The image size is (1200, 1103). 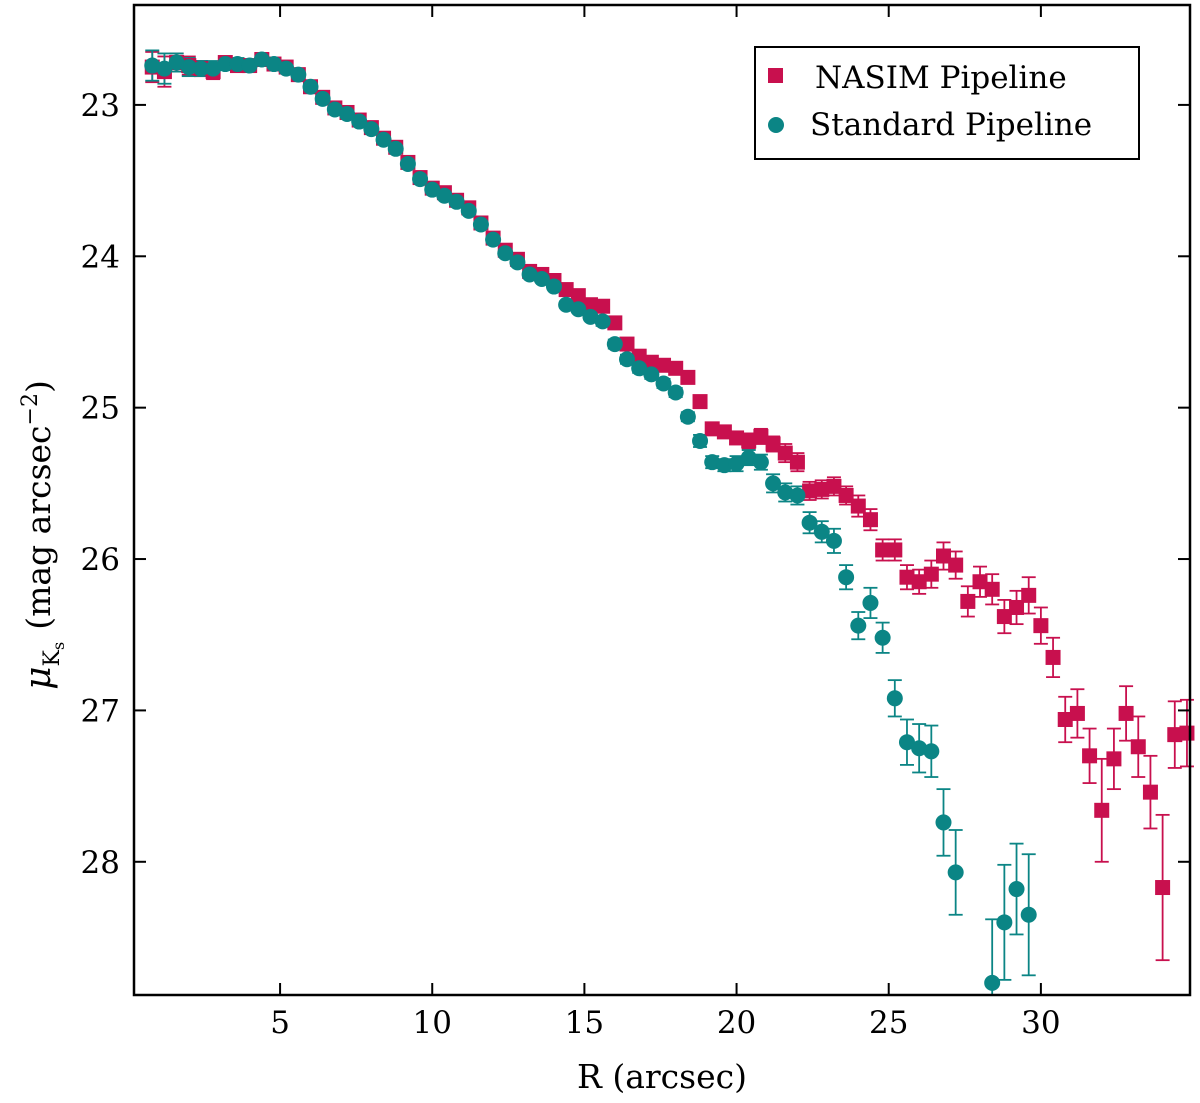 I want to click on y-label-symbol: μ, so click(x=38, y=677).